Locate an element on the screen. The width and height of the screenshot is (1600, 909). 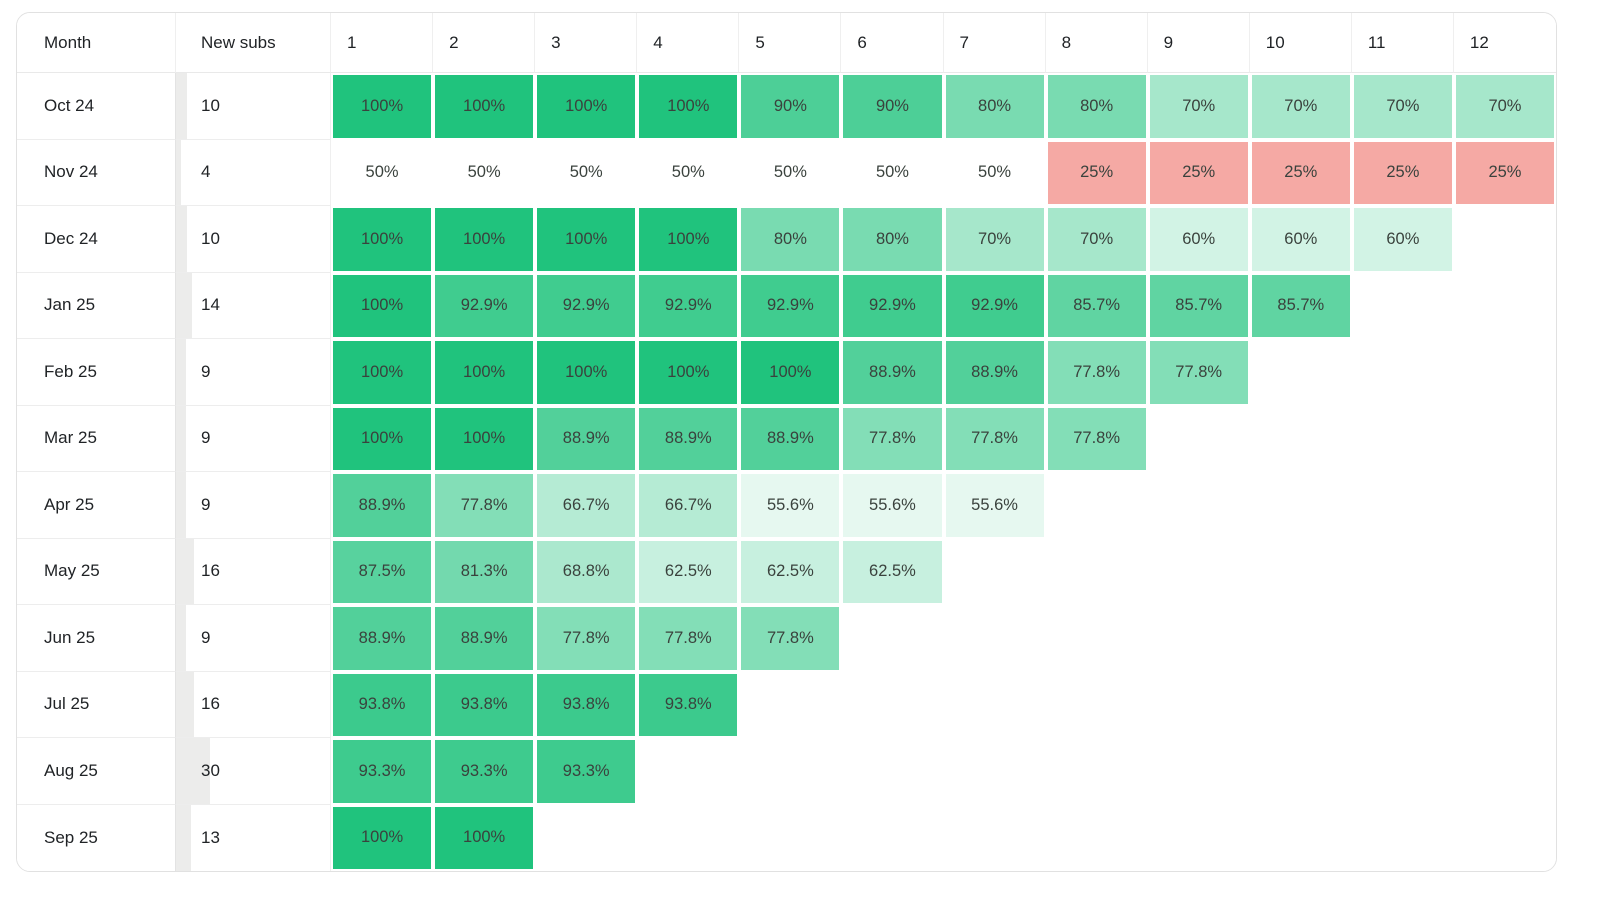
column-header-month: Month is located at coordinates (96, 43).